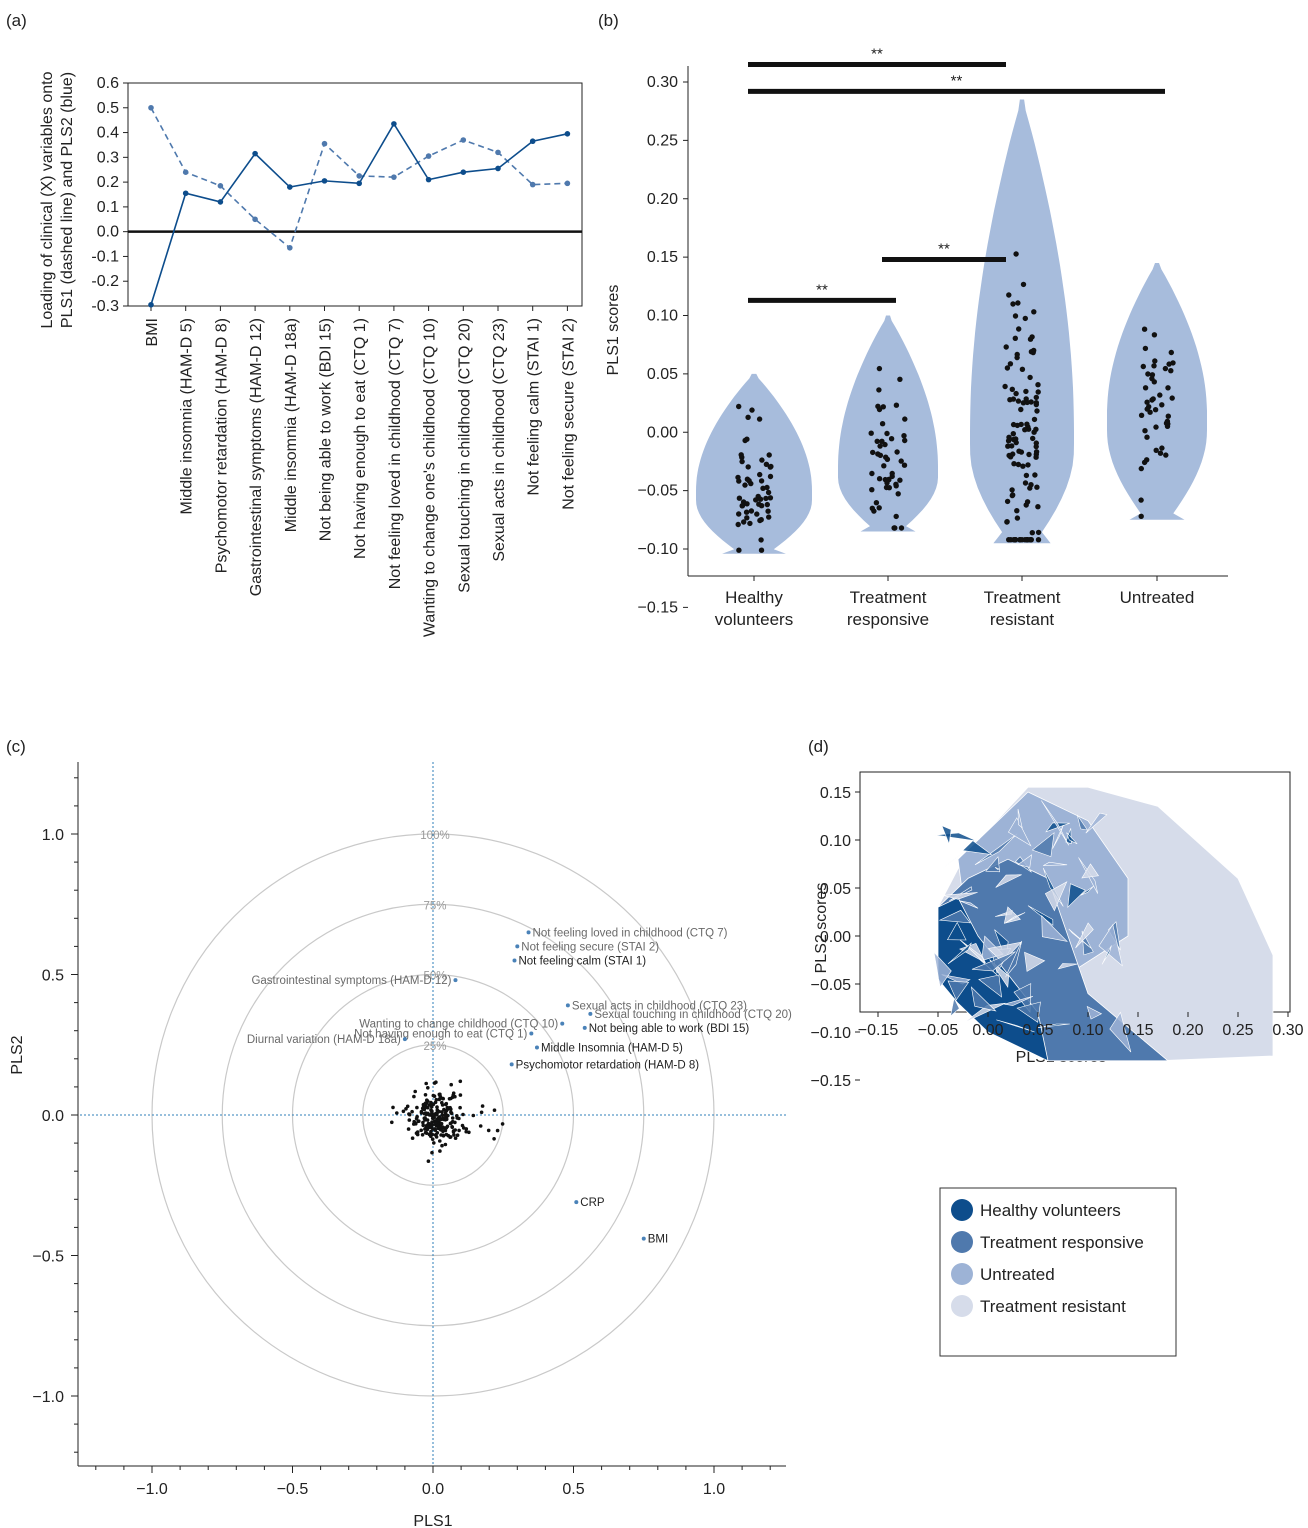  Describe the element at coordinates (256, 457) in the screenshot. I see `panel-a-xtick-label: Gastrointestinal symptoms (HAM-D 12)` at that location.